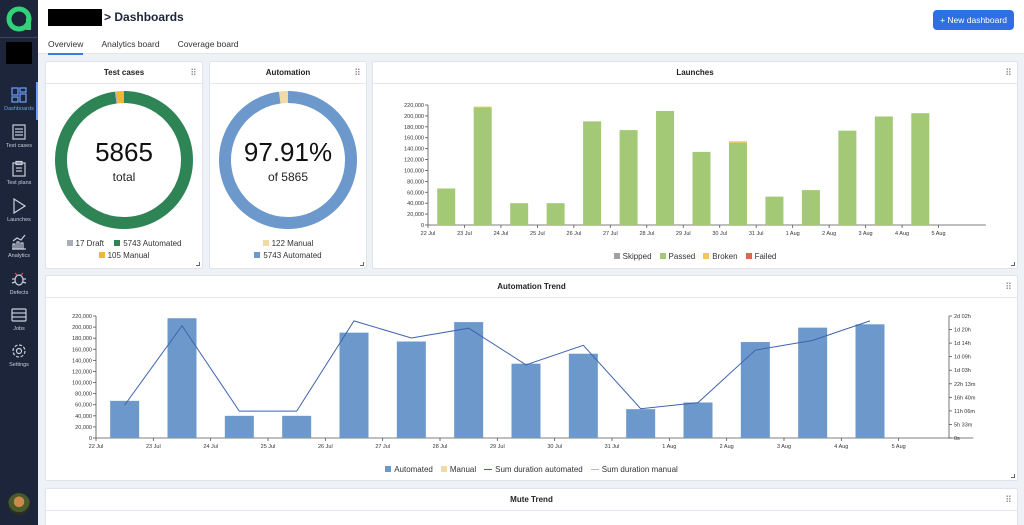  What do you see at coordinates (19, 19) in the screenshot?
I see `app-logo-icon` at bounding box center [19, 19].